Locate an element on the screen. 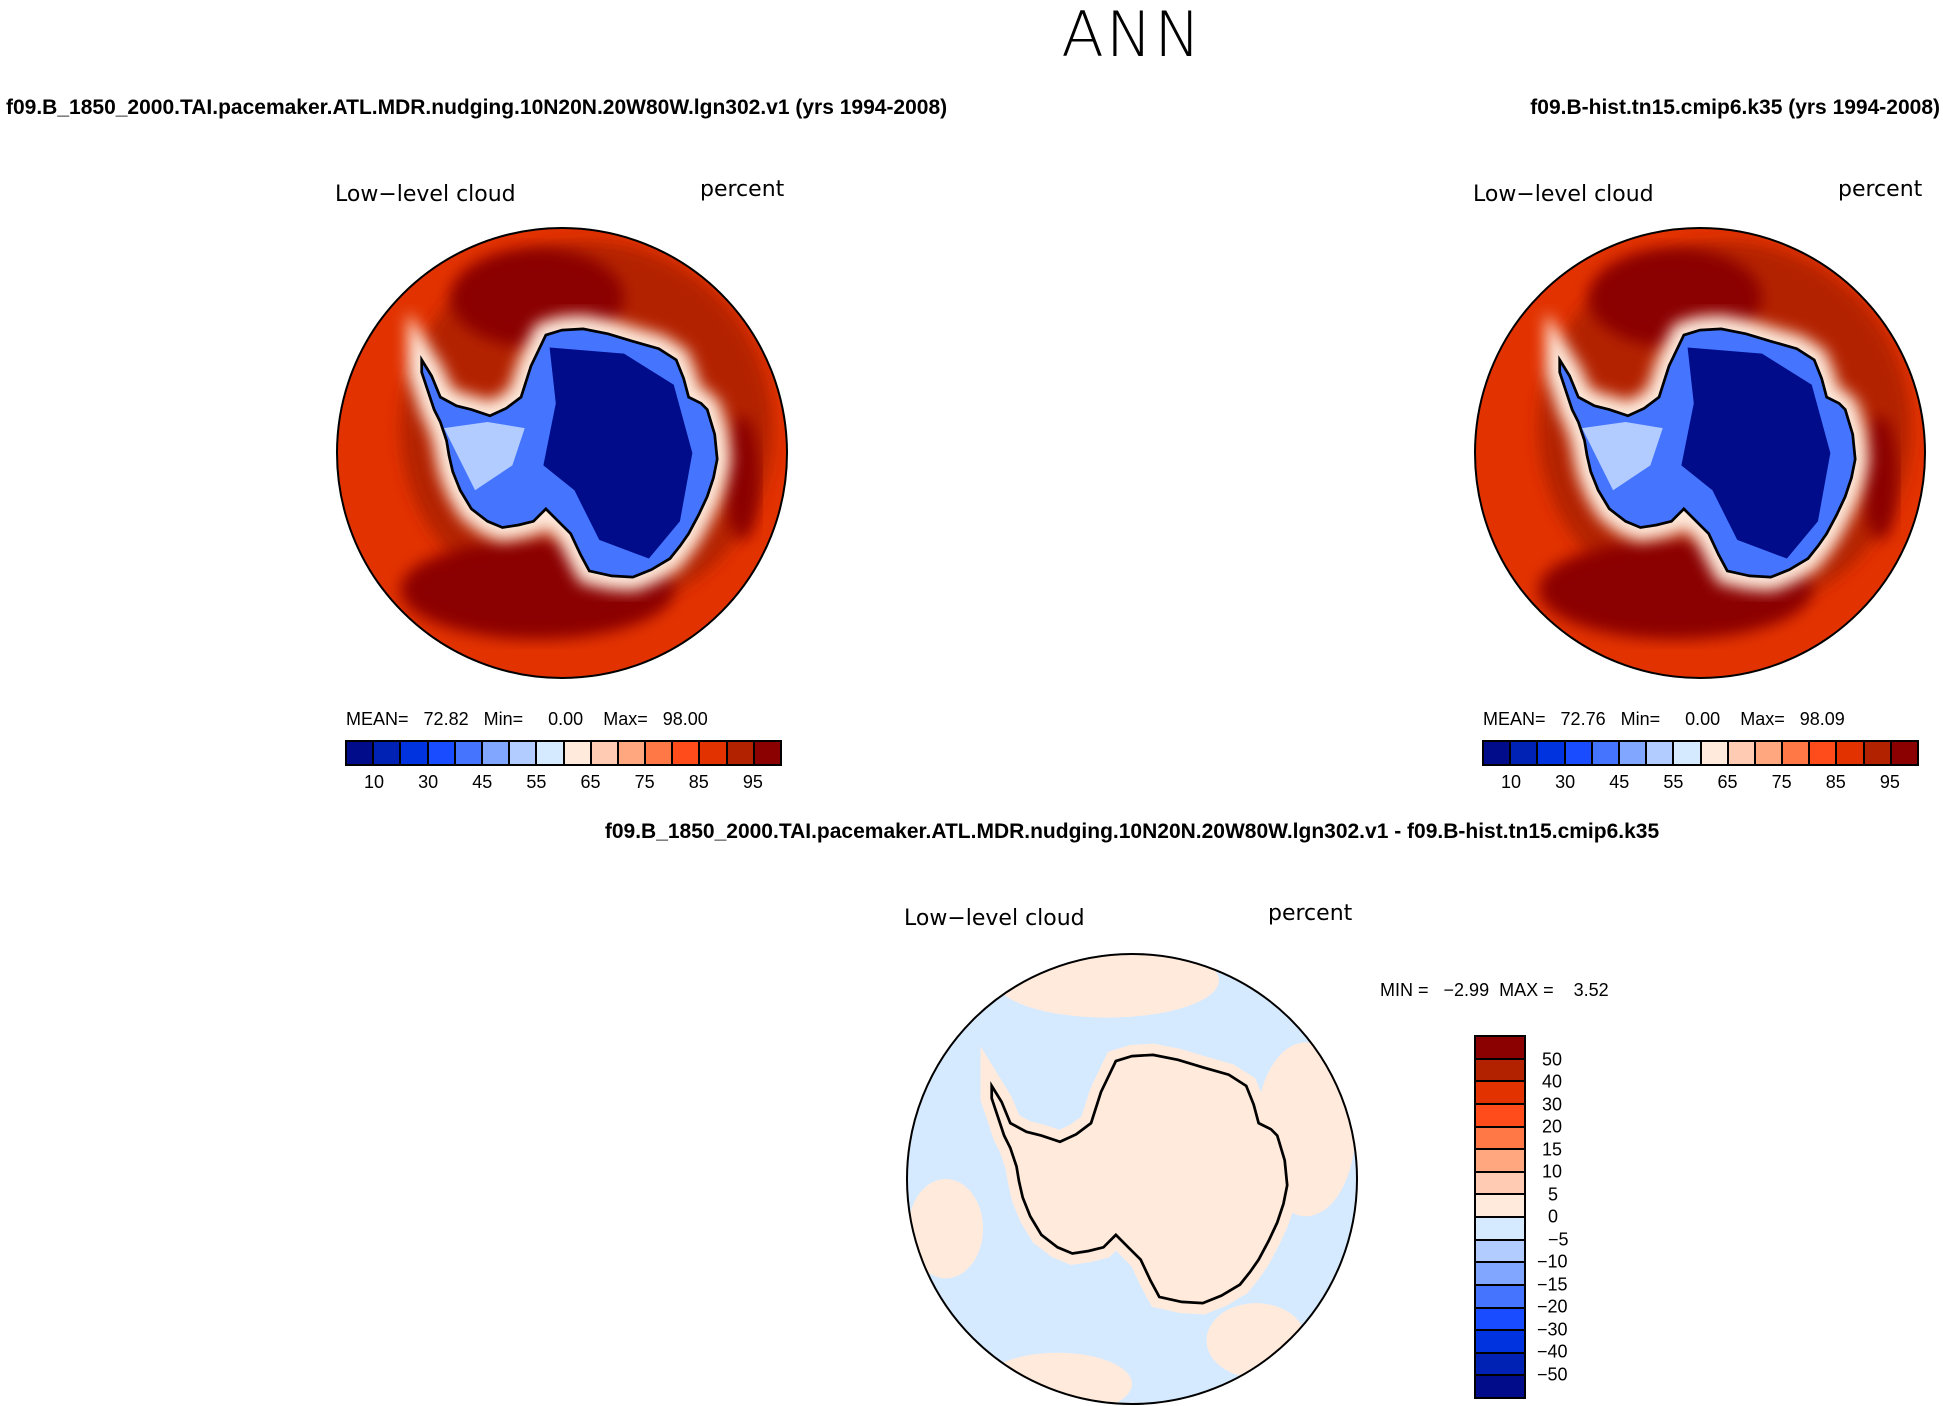  right-colorbar is located at coordinates (1700, 753).